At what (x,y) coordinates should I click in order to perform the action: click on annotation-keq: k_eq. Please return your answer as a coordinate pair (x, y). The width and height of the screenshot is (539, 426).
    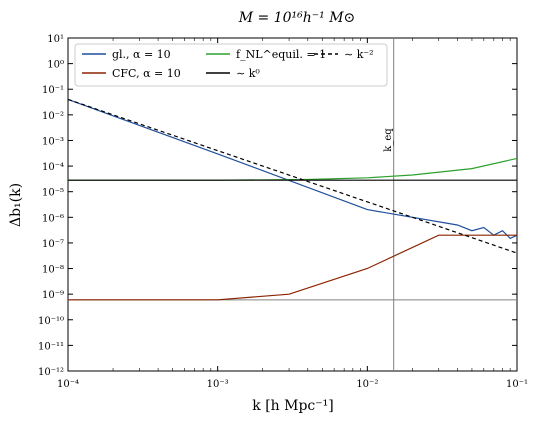
    Looking at the image, I should click on (388, 140).